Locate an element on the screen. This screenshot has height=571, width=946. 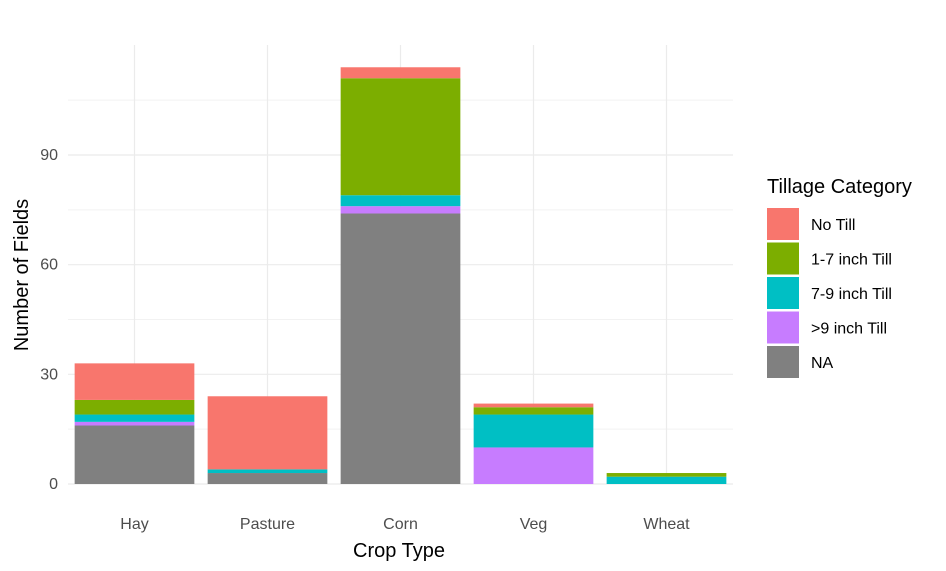
legend-label-7-9-inch-till: 7-9 inch Till is located at coordinates (851, 294).